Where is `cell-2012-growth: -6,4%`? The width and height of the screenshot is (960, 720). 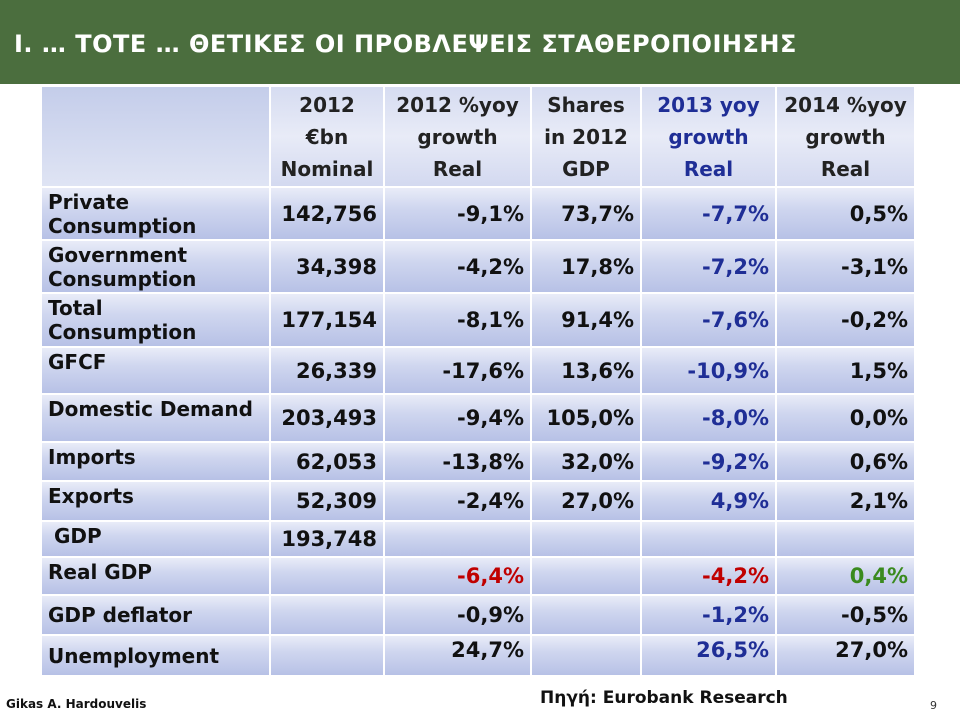
cell-2012-growth: -6,4% is located at coordinates (457, 576).